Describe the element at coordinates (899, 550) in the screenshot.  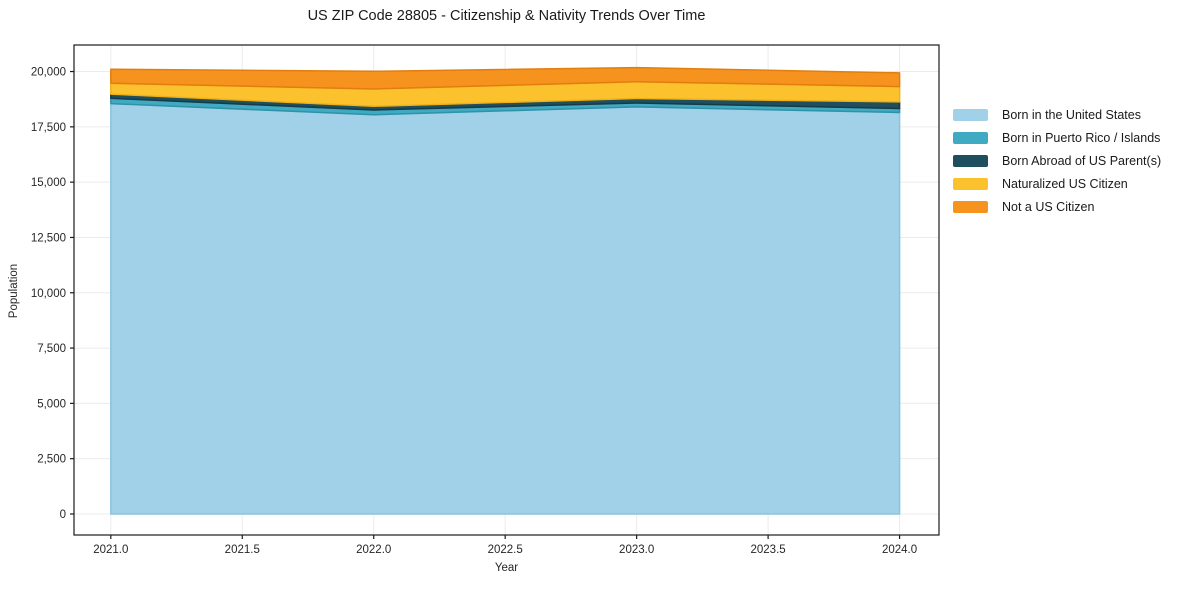
I see `x-tick-label: 2024.0` at that location.